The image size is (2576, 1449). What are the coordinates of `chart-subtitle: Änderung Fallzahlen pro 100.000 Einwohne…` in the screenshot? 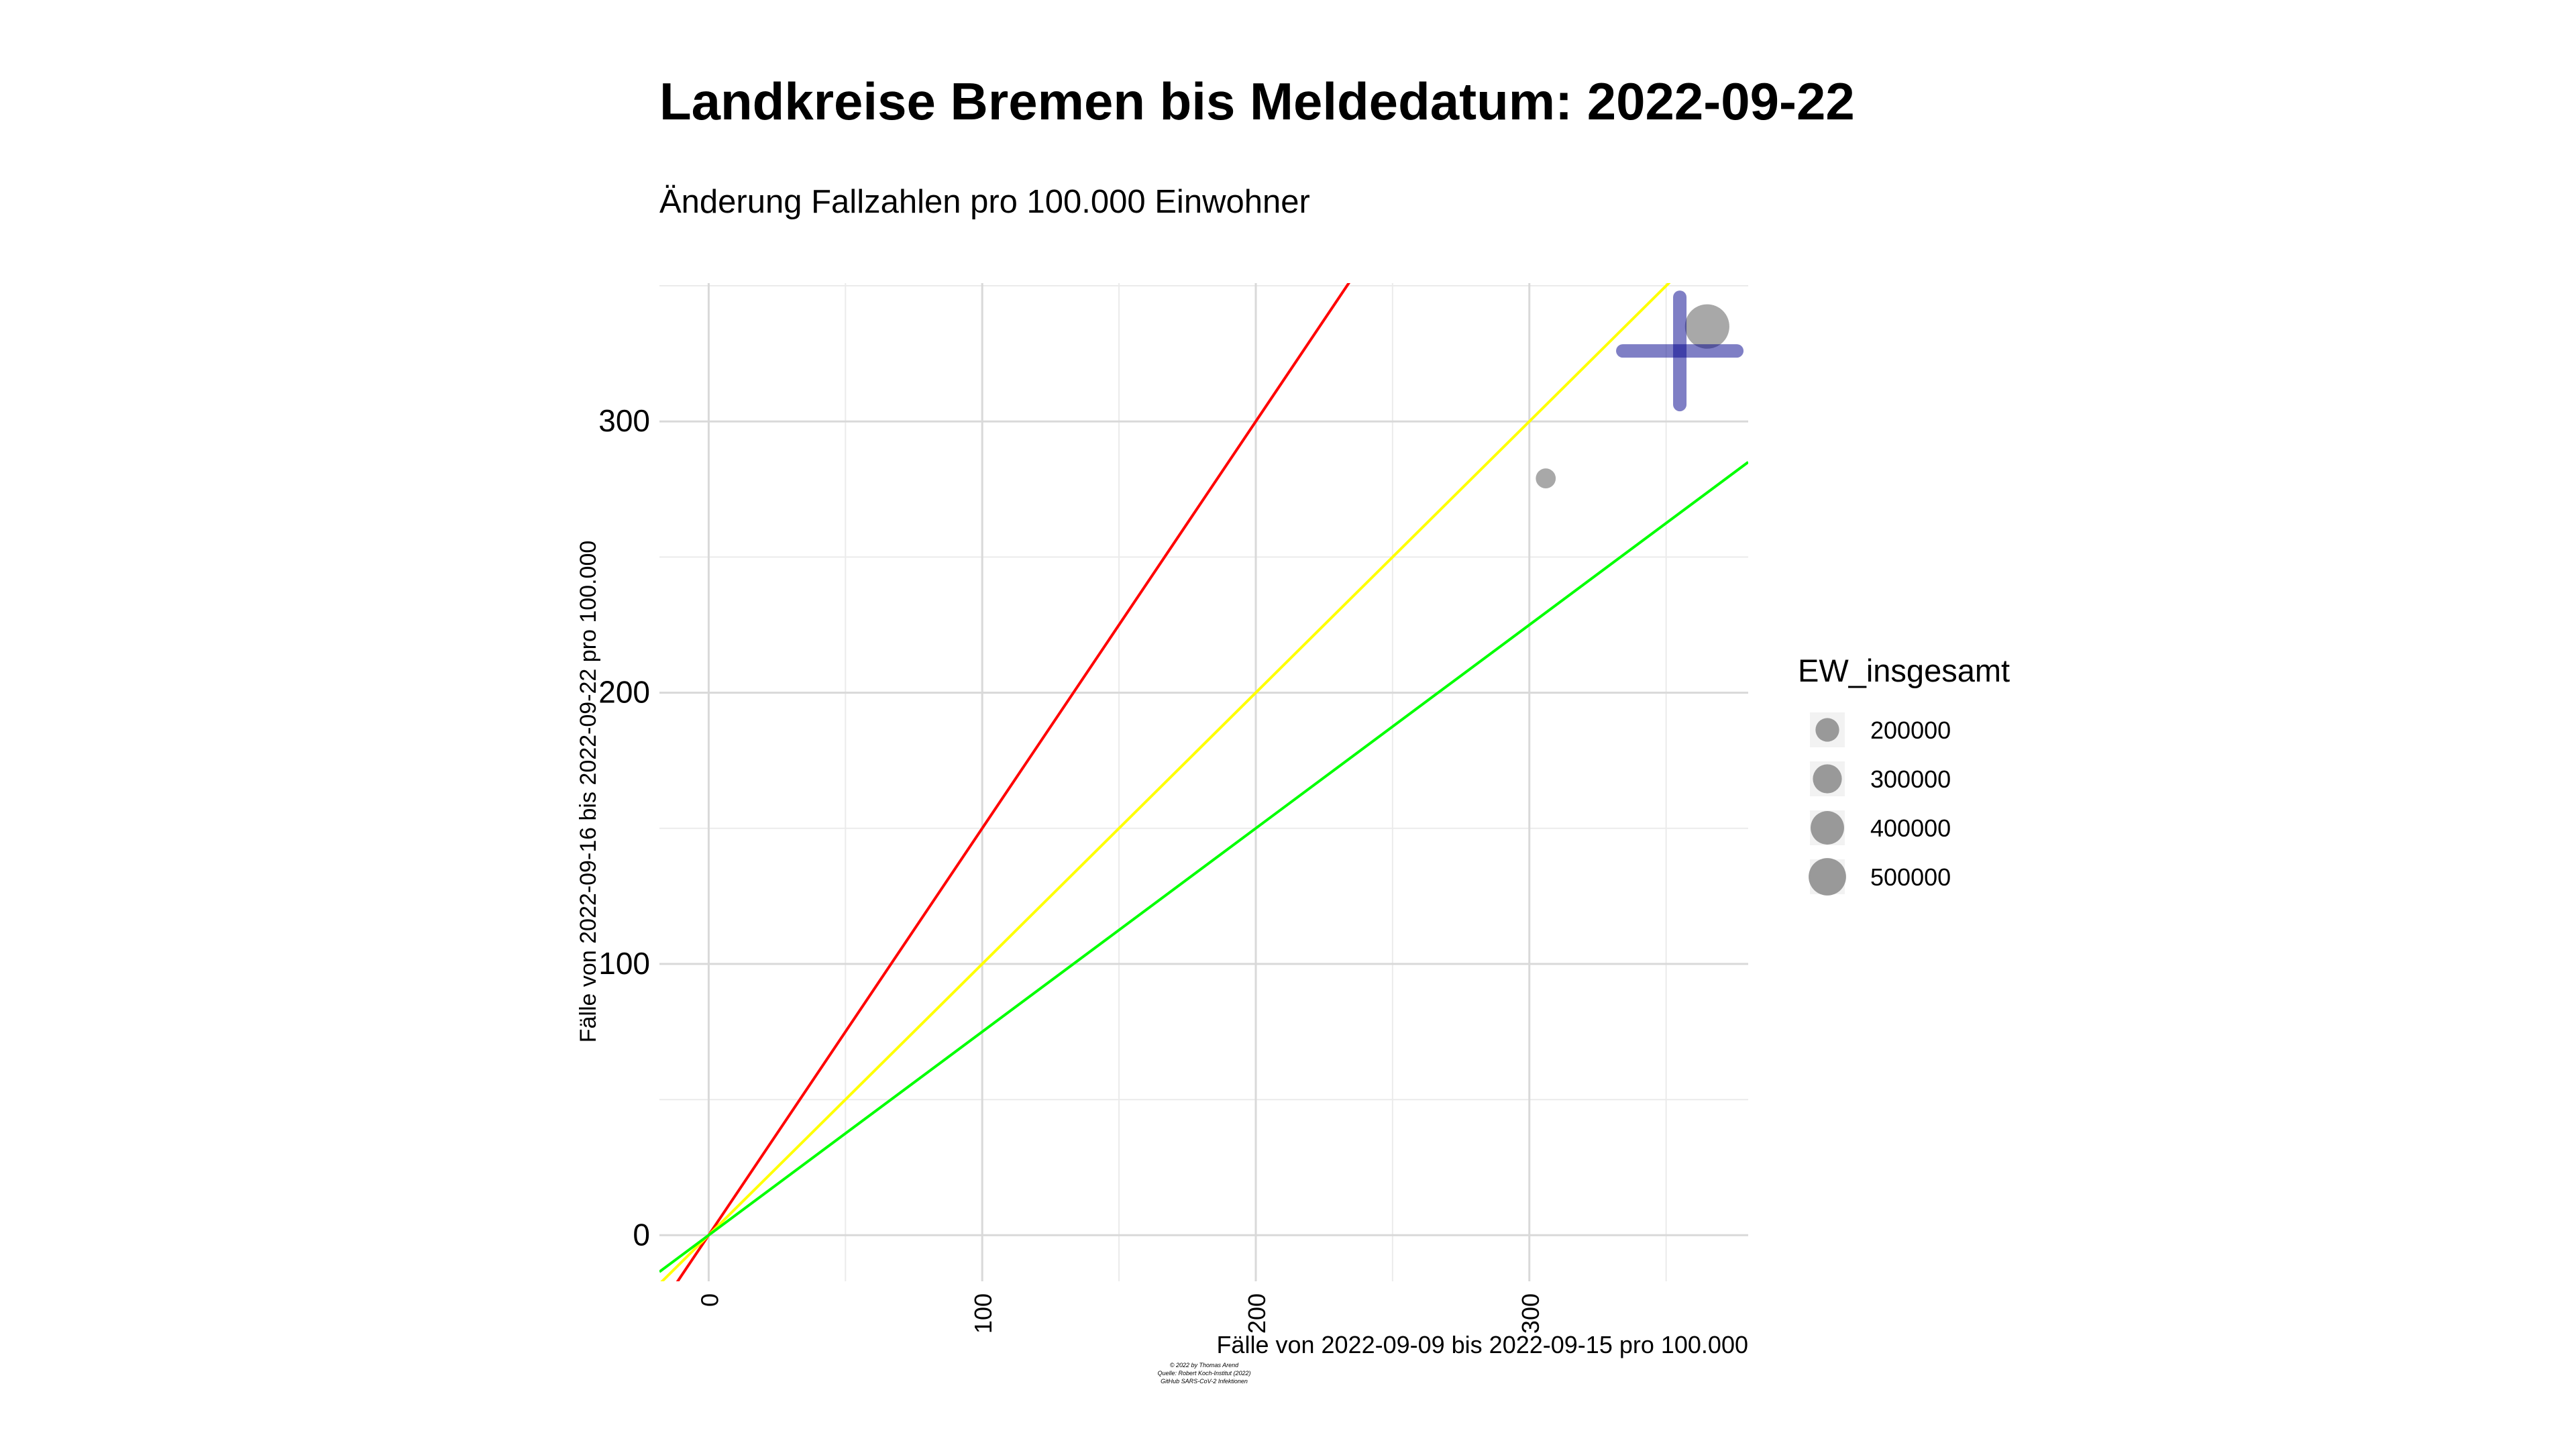 It's located at (984, 202).